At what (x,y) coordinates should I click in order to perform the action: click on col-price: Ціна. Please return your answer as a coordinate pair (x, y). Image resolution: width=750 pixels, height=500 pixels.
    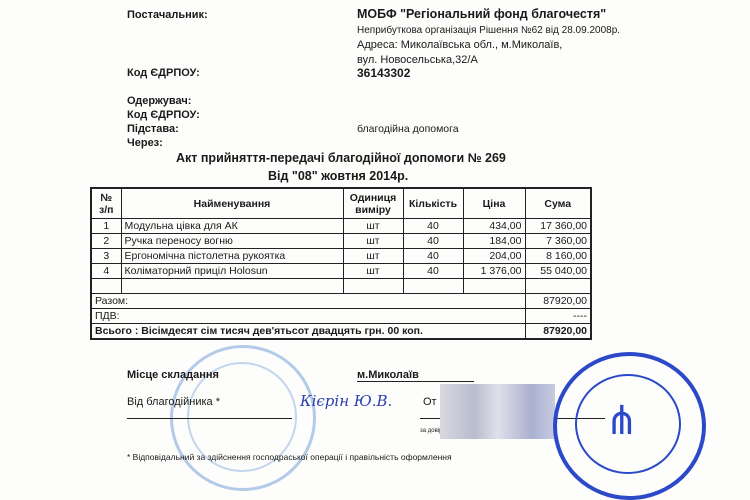
    Looking at the image, I should click on (494, 203).